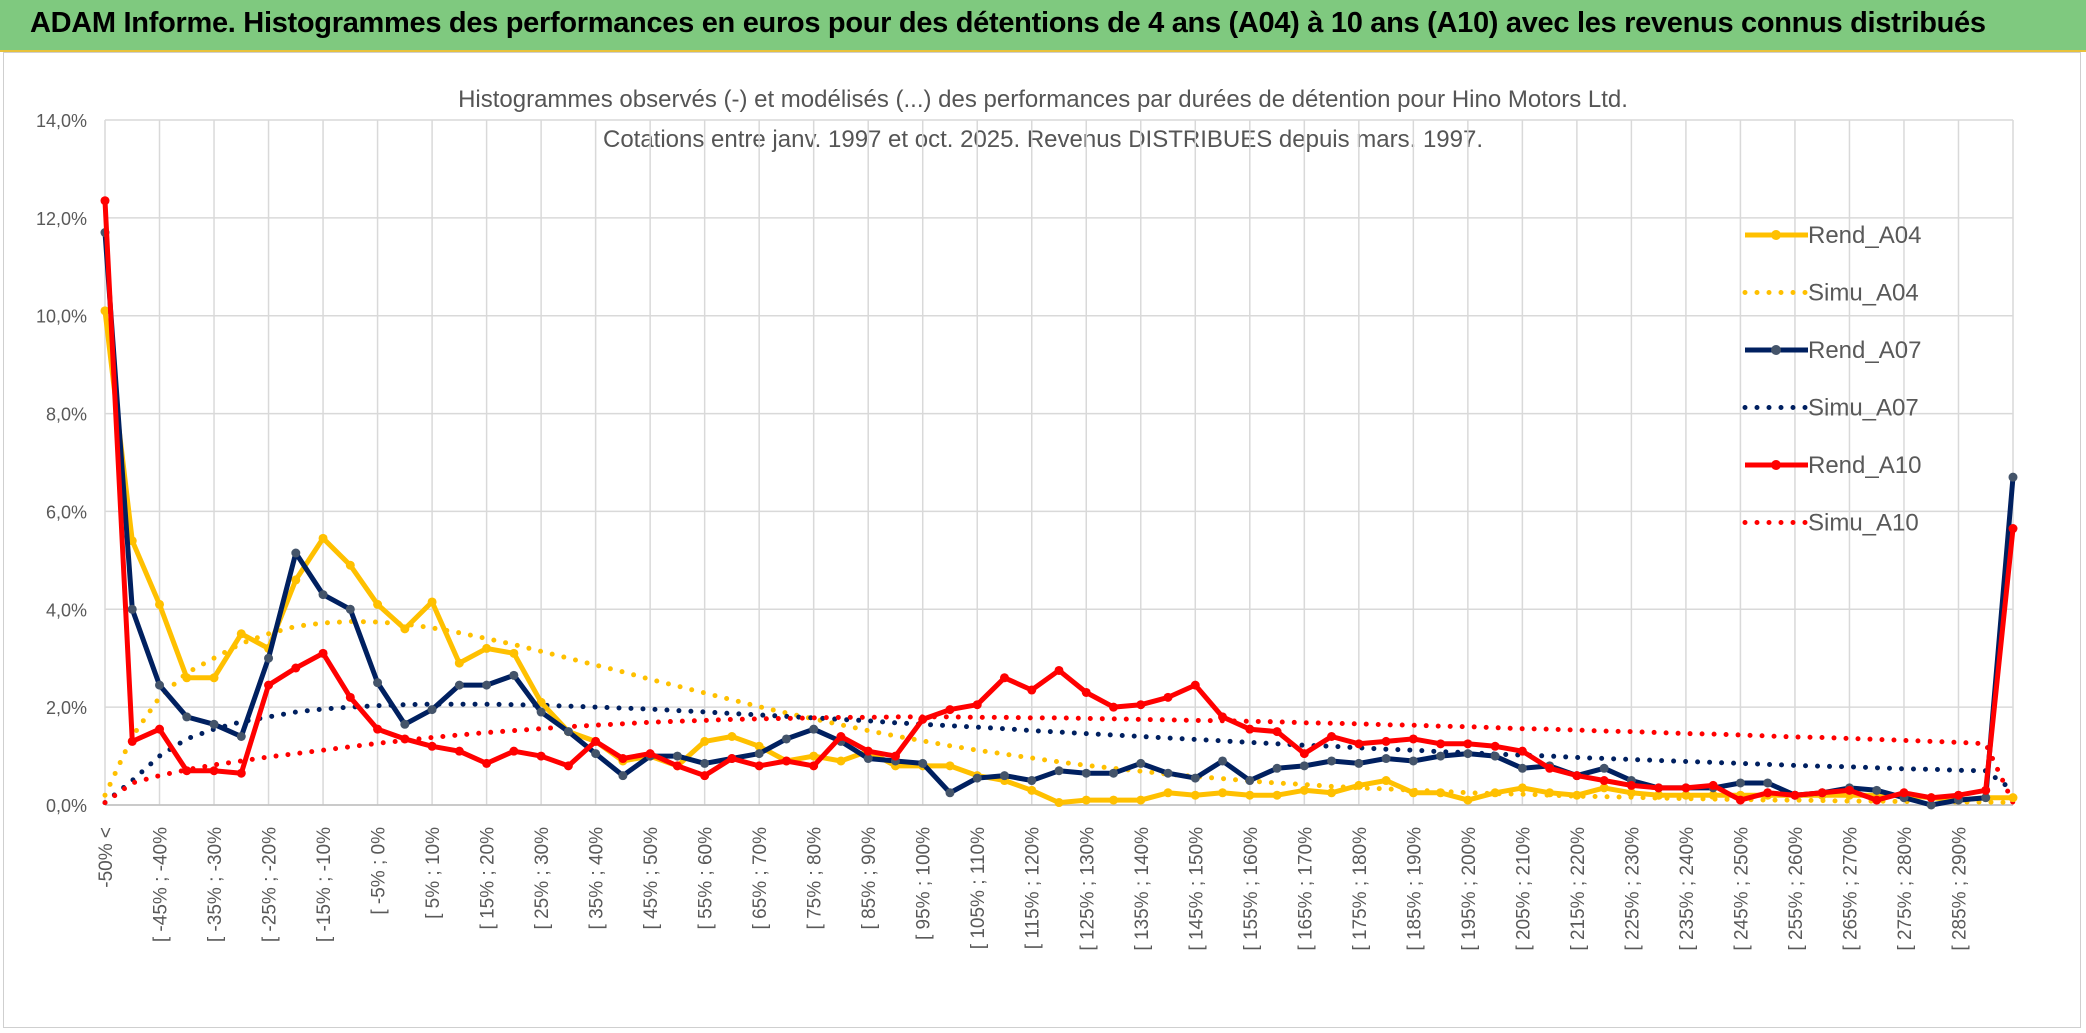 The height and width of the screenshot is (1033, 2086). What do you see at coordinates (161, 884) in the screenshot?
I see `x-tick-label: [ -45% ; -40%` at bounding box center [161, 884].